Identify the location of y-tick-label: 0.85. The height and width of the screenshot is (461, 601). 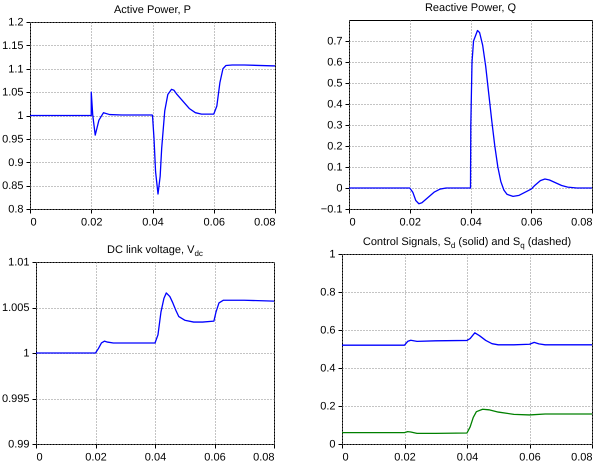
(13, 186).